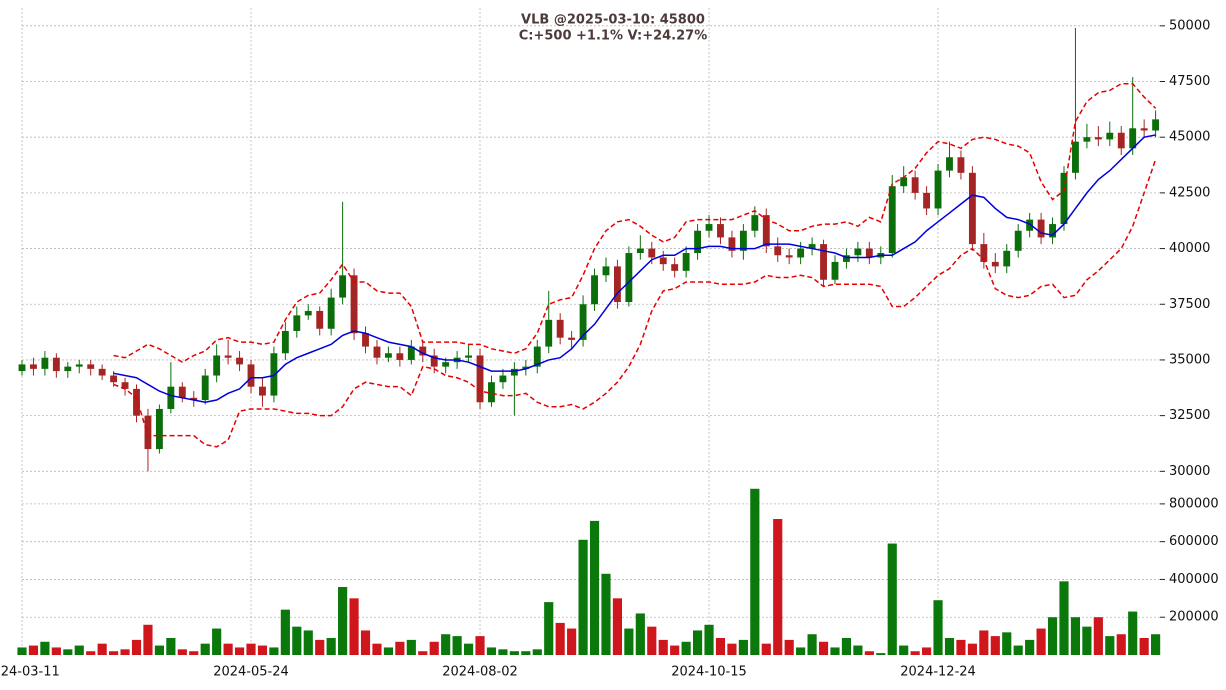 The width and height of the screenshot is (1226, 690). Describe the element at coordinates (1189, 192) in the screenshot. I see `y-tick-label: 42500` at that location.